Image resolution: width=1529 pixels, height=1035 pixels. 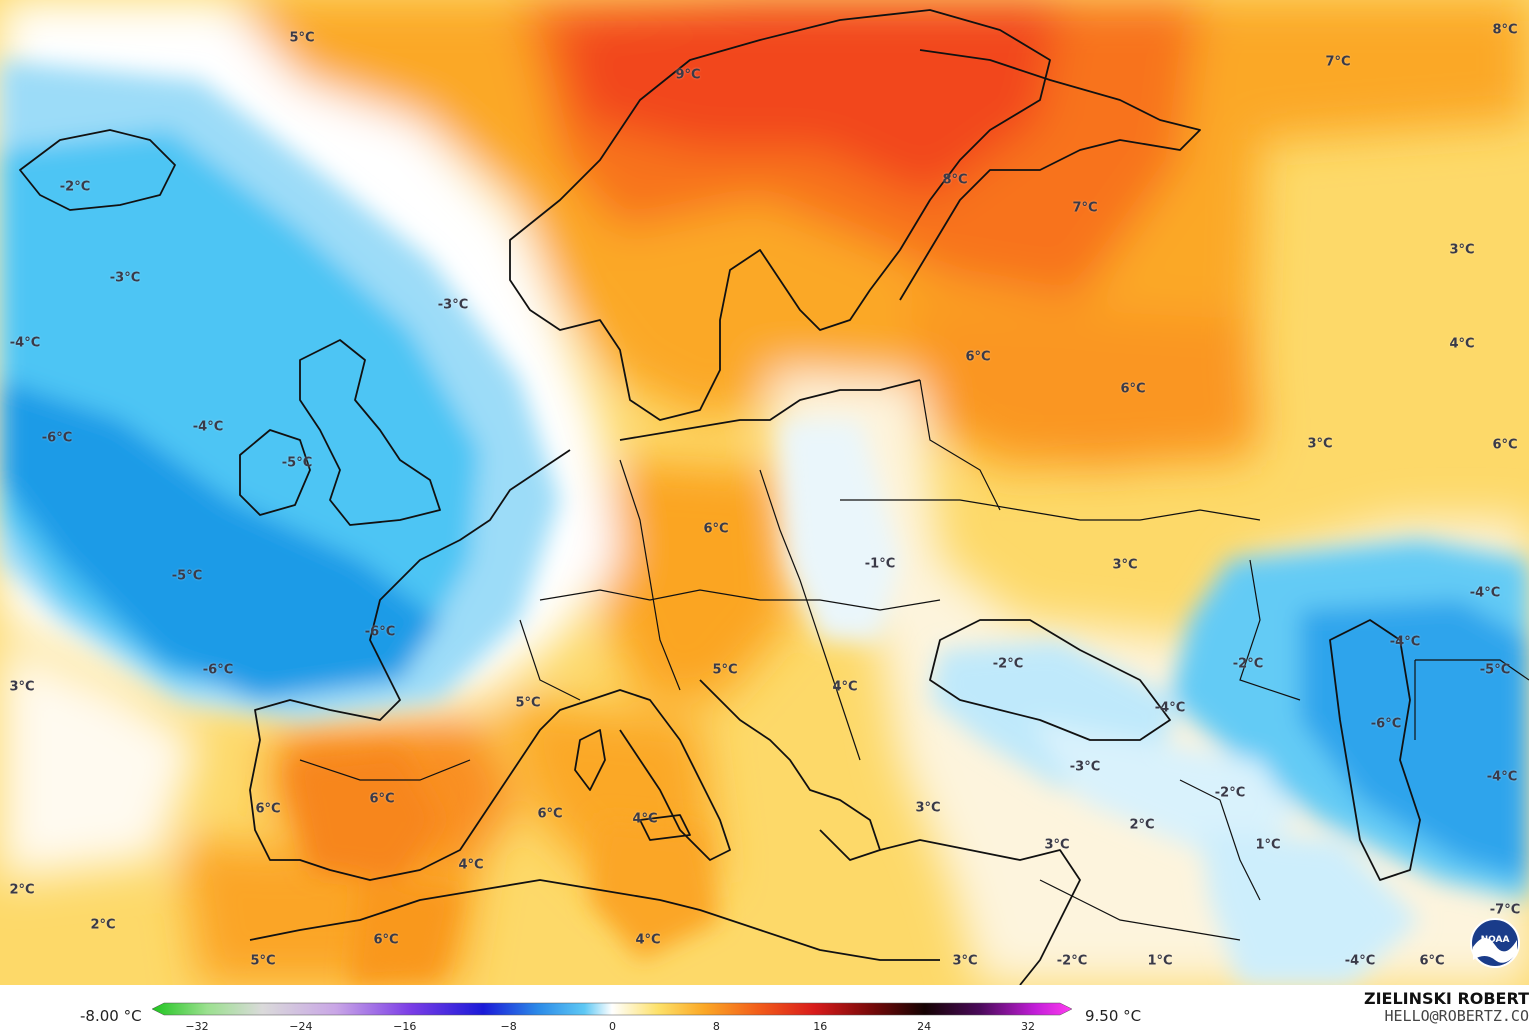 I want to click on color-scale-bar, so click(x=612, y=1009).